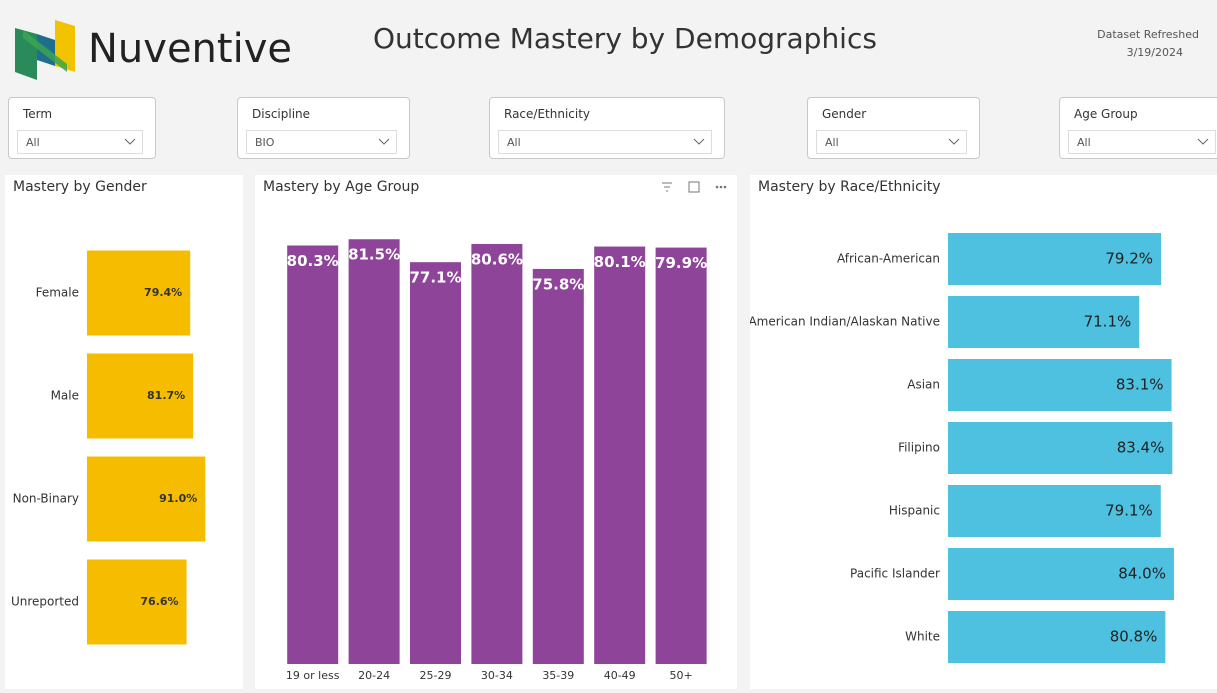 This screenshot has width=1217, height=693. What do you see at coordinates (80, 187) in the screenshot?
I see `chart-title: Mastery by Gender` at bounding box center [80, 187].